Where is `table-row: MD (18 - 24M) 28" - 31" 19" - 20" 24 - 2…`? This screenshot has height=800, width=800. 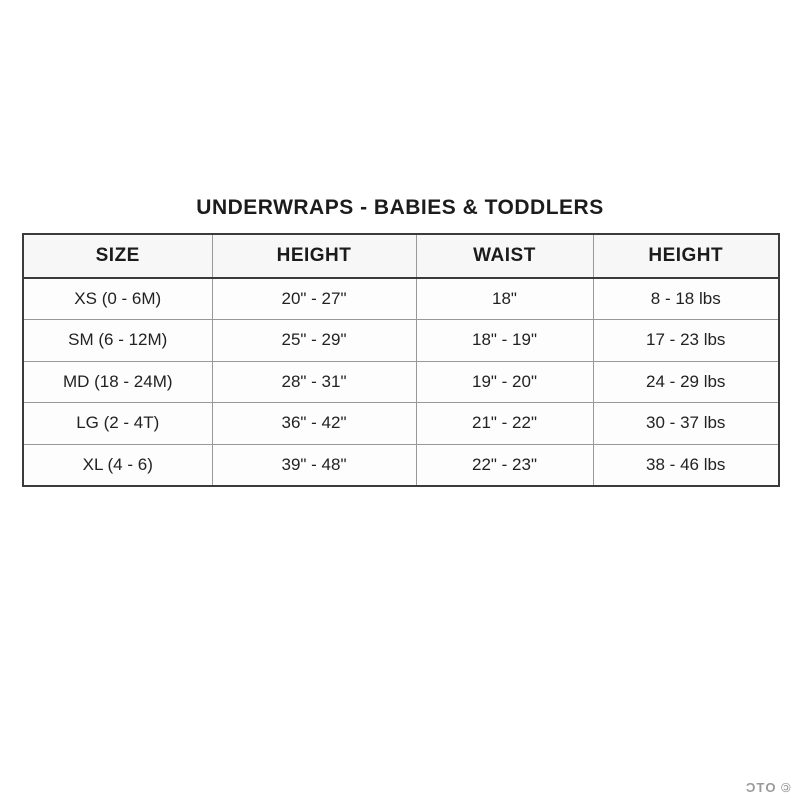
table-row: MD (18 - 24M) 28" - 31" 19" - 20" 24 - 2… is located at coordinates (401, 381).